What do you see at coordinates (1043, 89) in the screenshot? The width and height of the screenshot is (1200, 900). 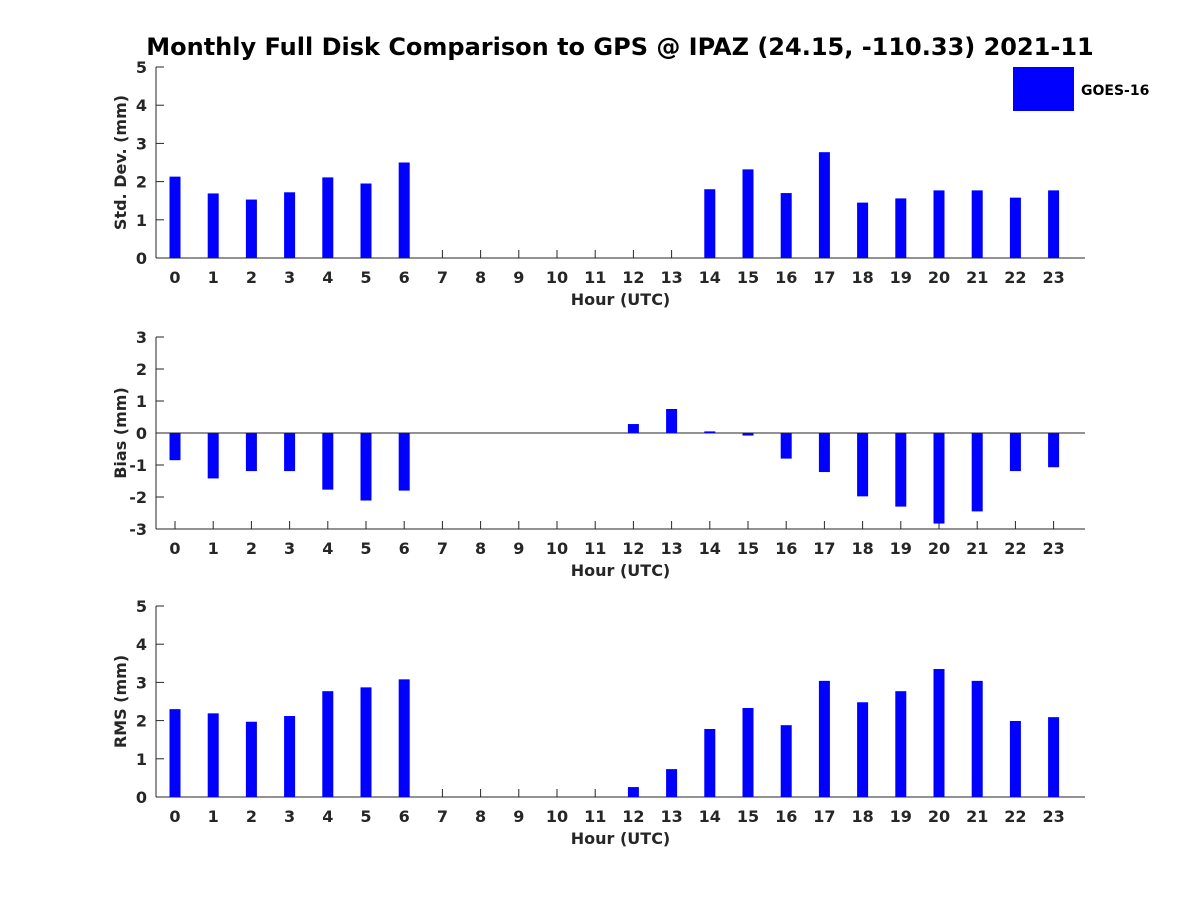 I see `legend-swatch` at bounding box center [1043, 89].